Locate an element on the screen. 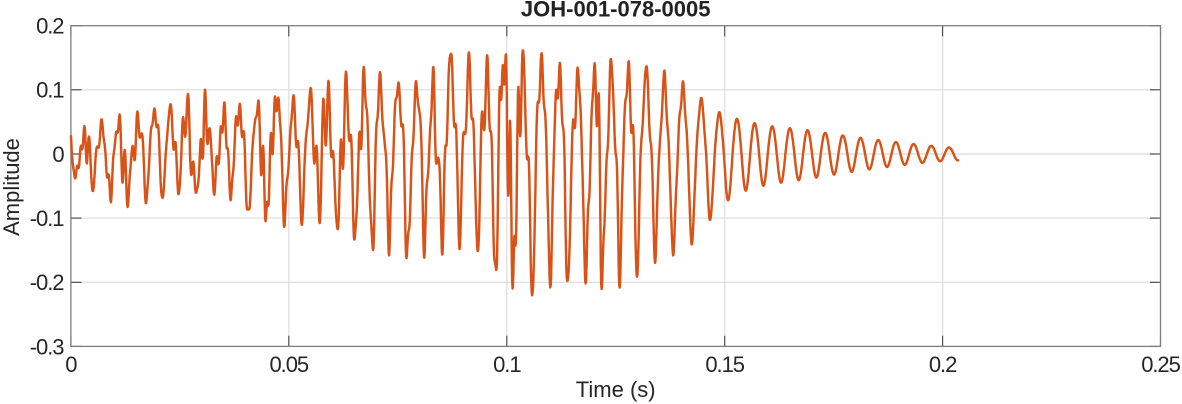 The image size is (1182, 404). svg-text: 0.05 is located at coordinates (288, 364).